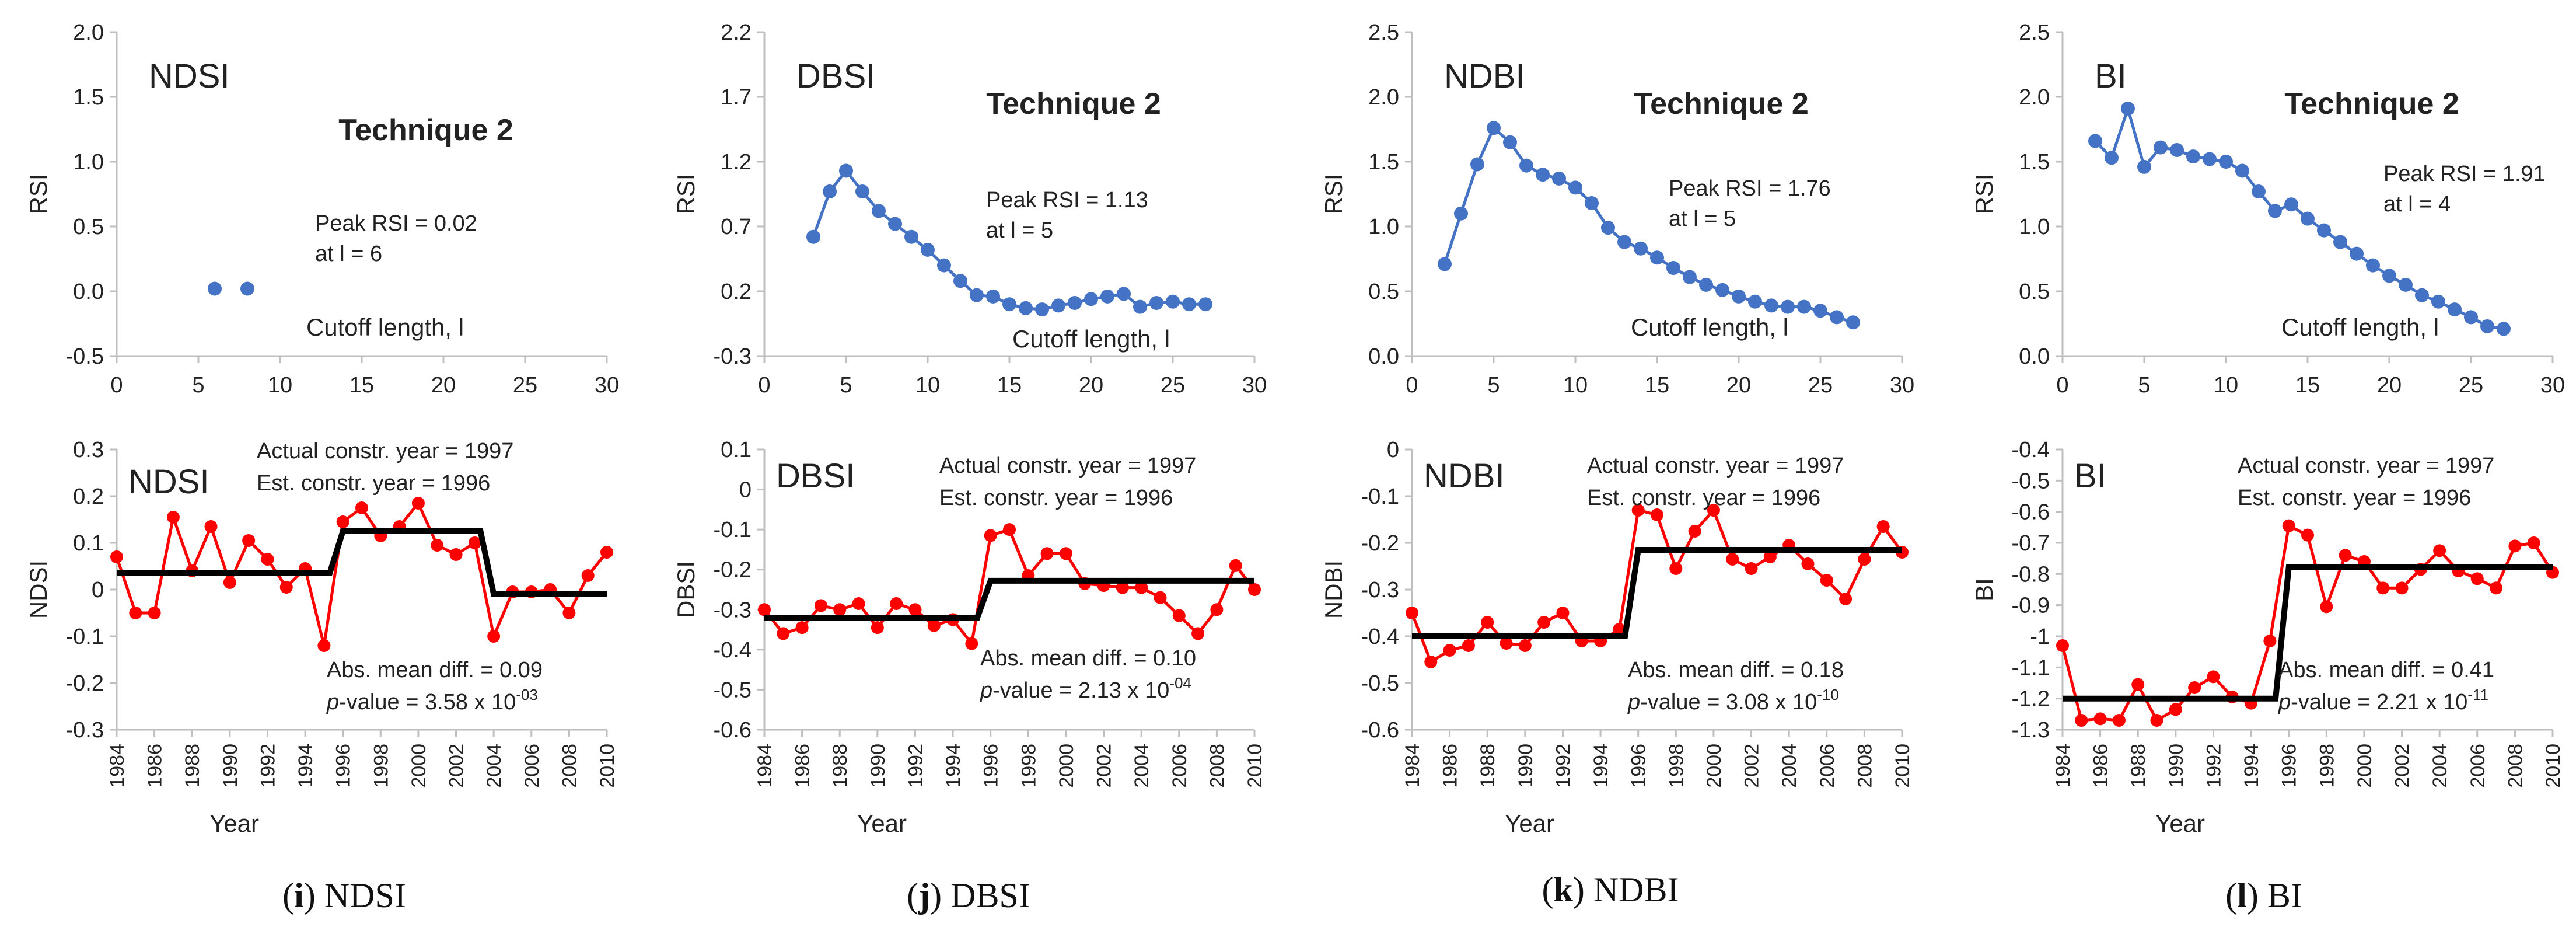 Image resolution: width=2576 pixels, height=941 pixels. What do you see at coordinates (1984, 589) in the screenshot?
I see `y-axis-label: BI` at bounding box center [1984, 589].